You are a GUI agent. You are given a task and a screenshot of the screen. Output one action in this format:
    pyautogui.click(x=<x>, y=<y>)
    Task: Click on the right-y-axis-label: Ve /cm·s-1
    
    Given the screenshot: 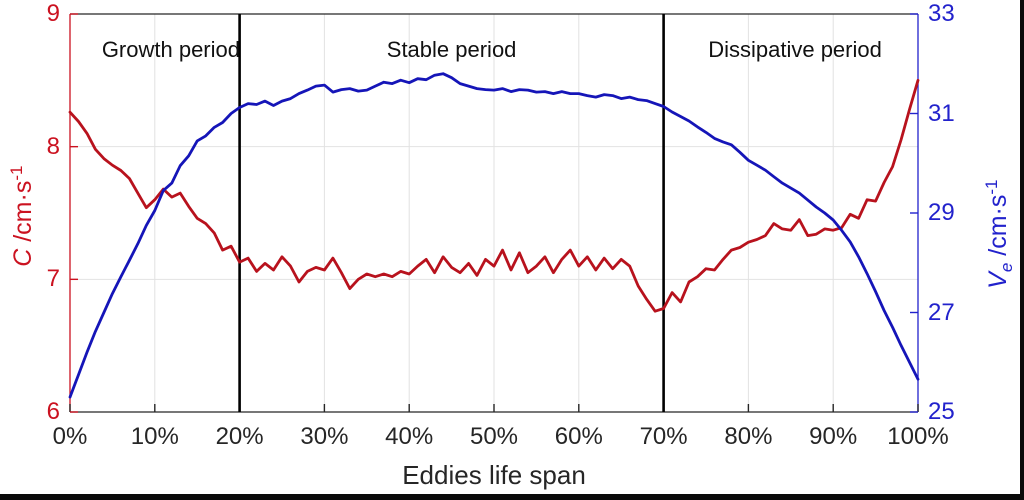 What is the action you would take?
    pyautogui.click(x=999, y=234)
    